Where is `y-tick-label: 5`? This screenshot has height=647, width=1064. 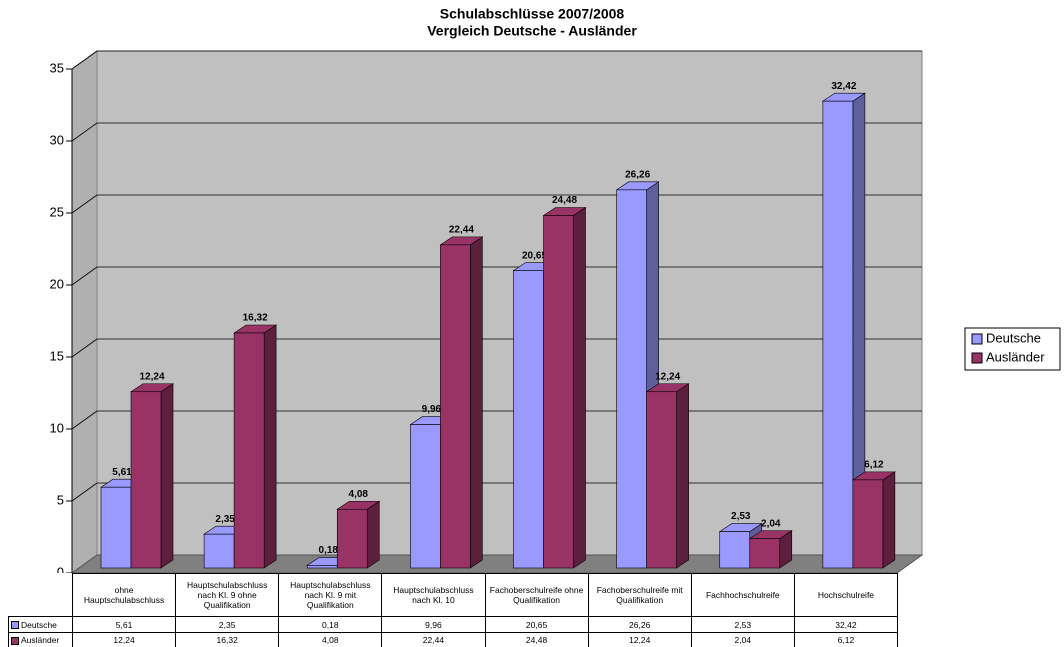 y-tick-label: 5 is located at coordinates (60, 499).